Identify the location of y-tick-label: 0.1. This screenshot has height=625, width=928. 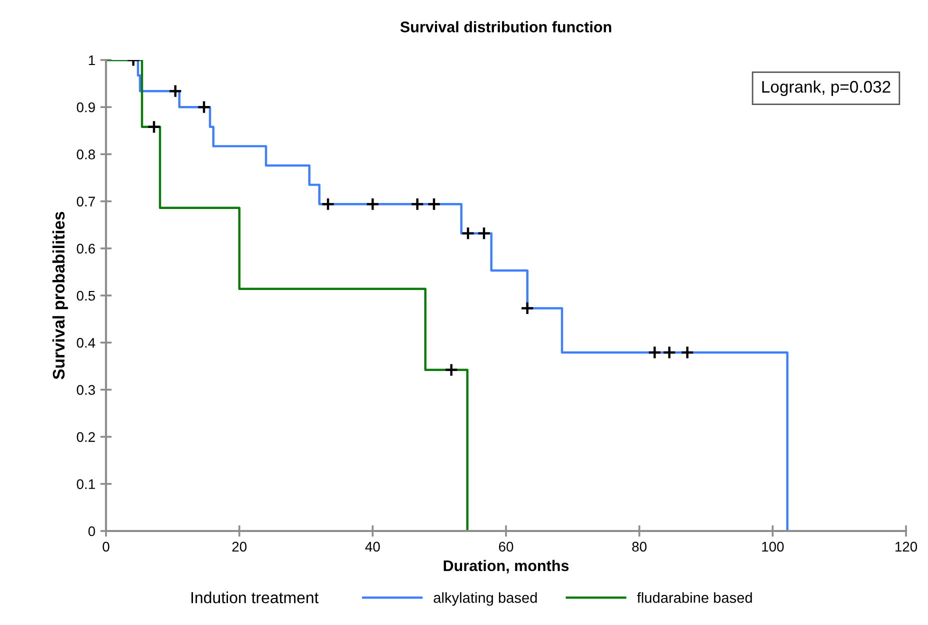
(85, 484).